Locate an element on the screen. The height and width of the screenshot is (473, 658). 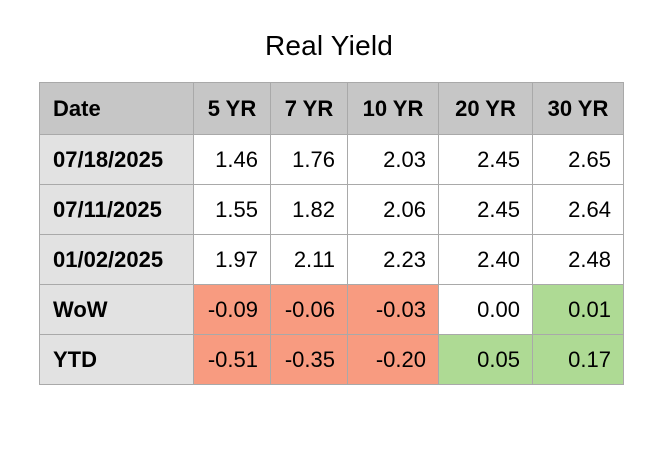
value-cell: 0.05 is located at coordinates (485, 359).